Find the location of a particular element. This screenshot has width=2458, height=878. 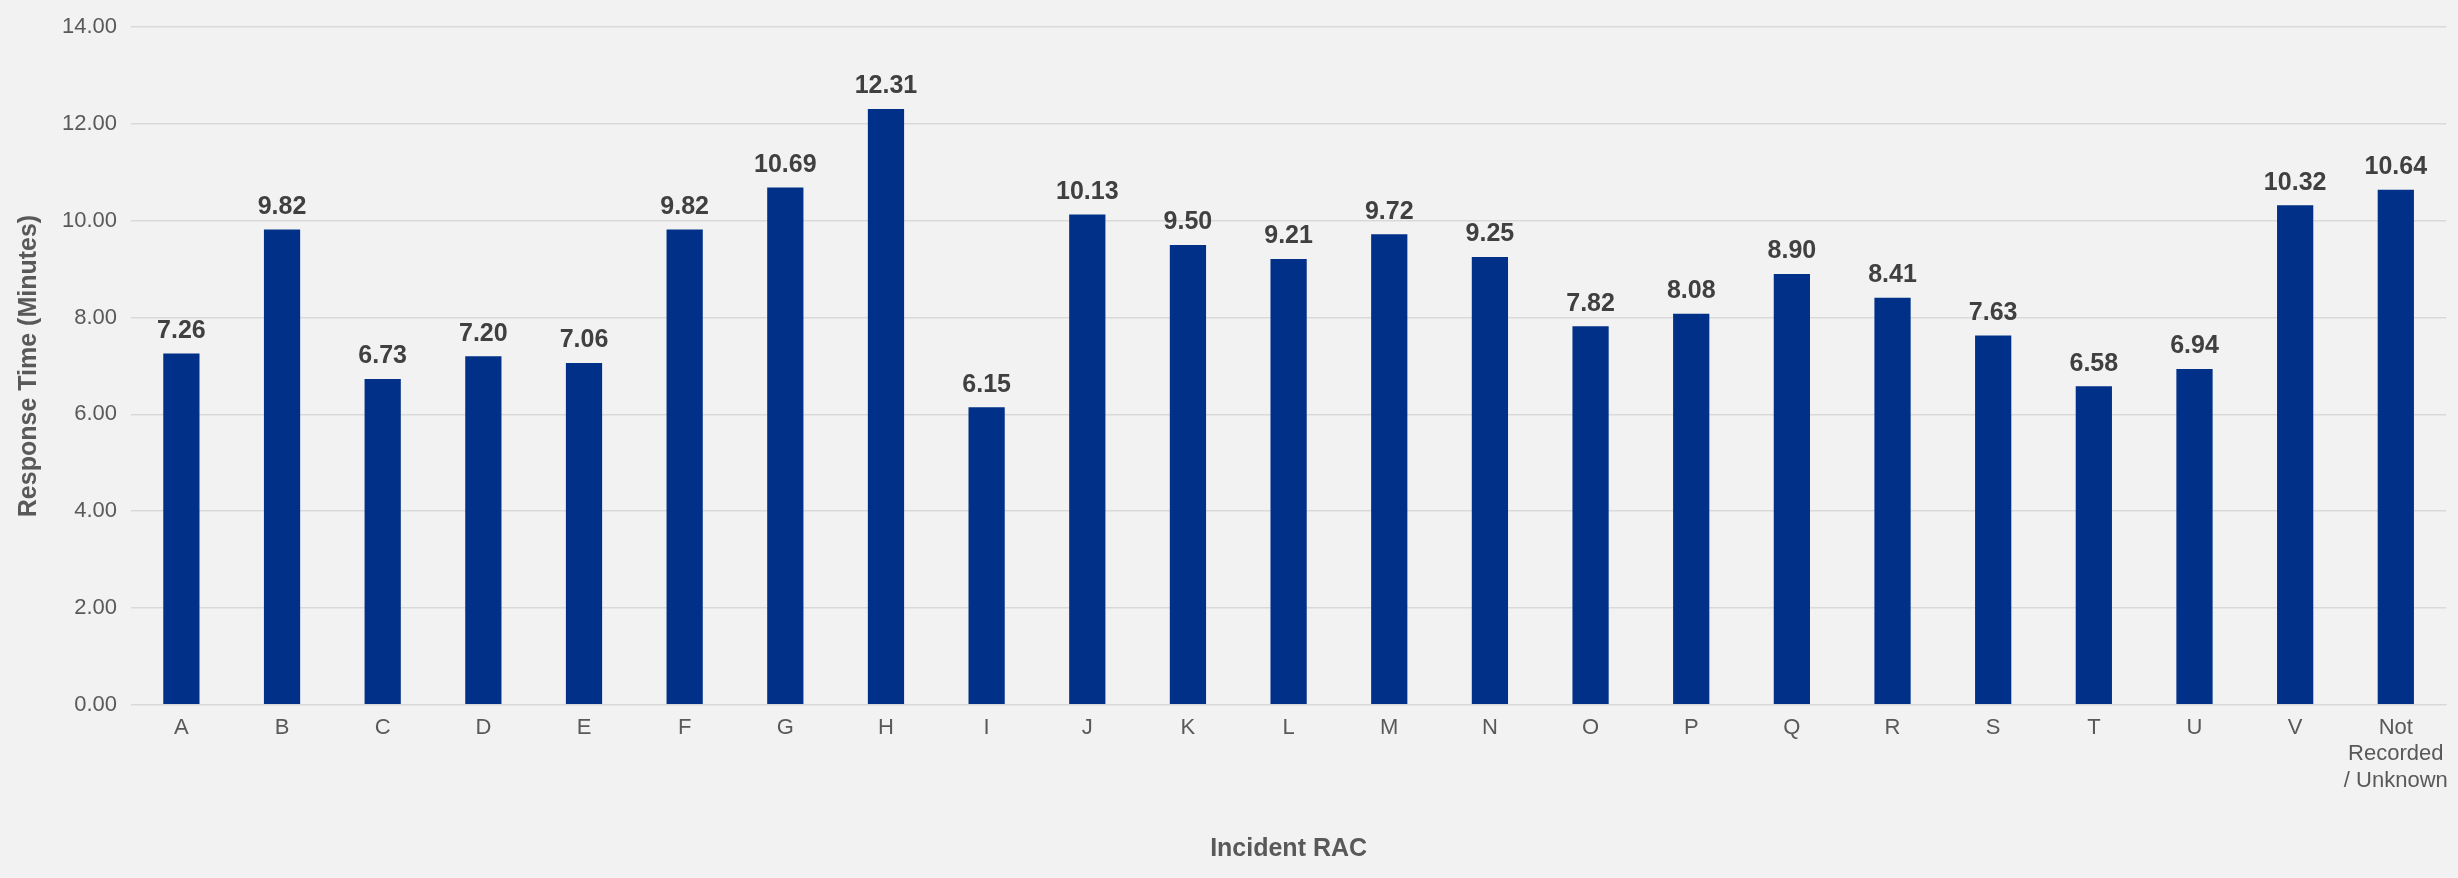

x-tick-label: S is located at coordinates (1993, 727).